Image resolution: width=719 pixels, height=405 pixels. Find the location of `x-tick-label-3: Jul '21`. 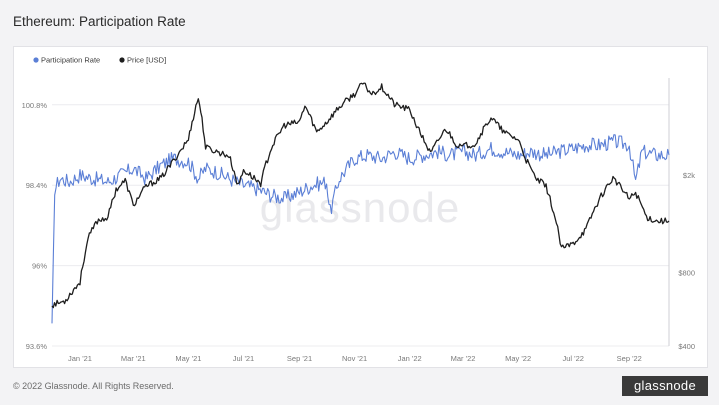

x-tick-label-3: Jul '21 is located at coordinates (243, 358).